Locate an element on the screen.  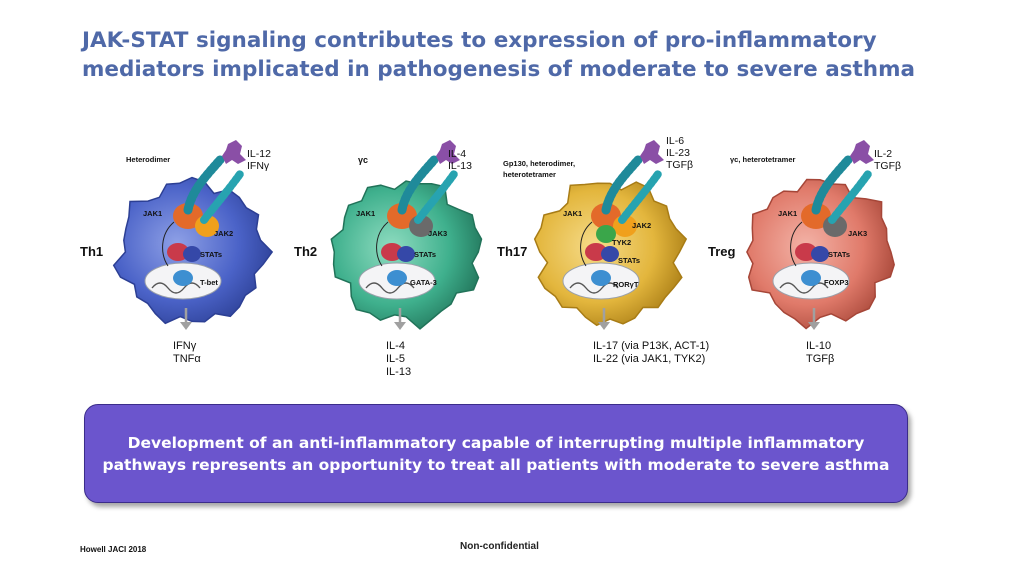
th2-jak3-label: JAK3 is located at coordinates (438, 233).